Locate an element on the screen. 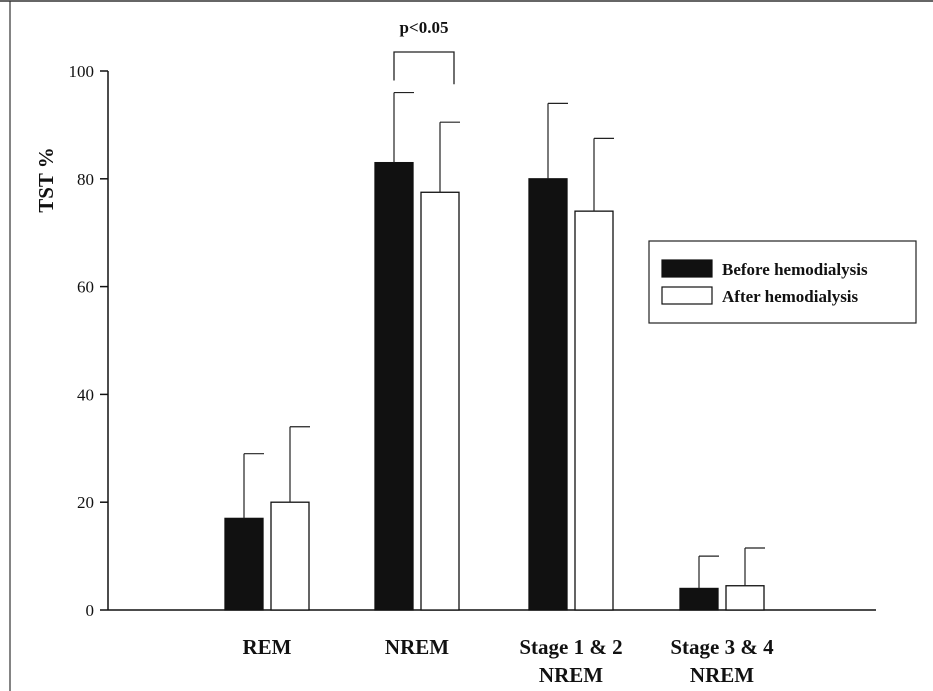 The height and width of the screenshot is (691, 933). y-tick-label: 80 is located at coordinates (85, 179).